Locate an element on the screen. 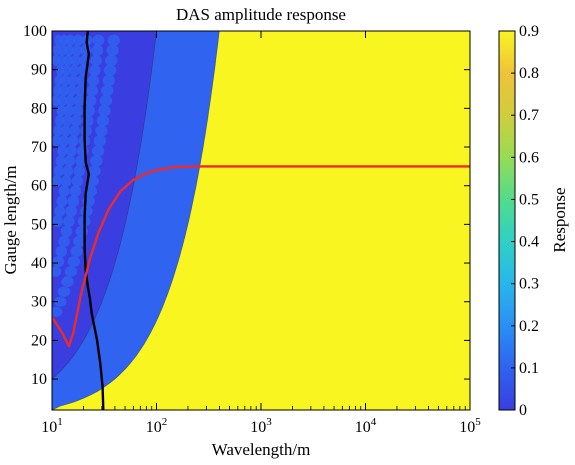 This screenshot has height=465, width=575. x-axis-label: Wavelength/m is located at coordinates (261, 449).